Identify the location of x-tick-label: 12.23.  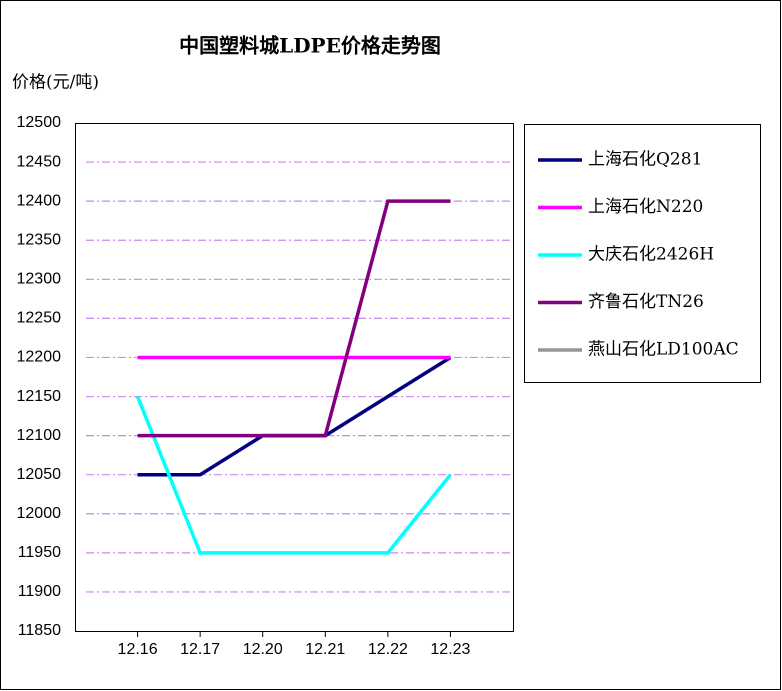
(450, 649).